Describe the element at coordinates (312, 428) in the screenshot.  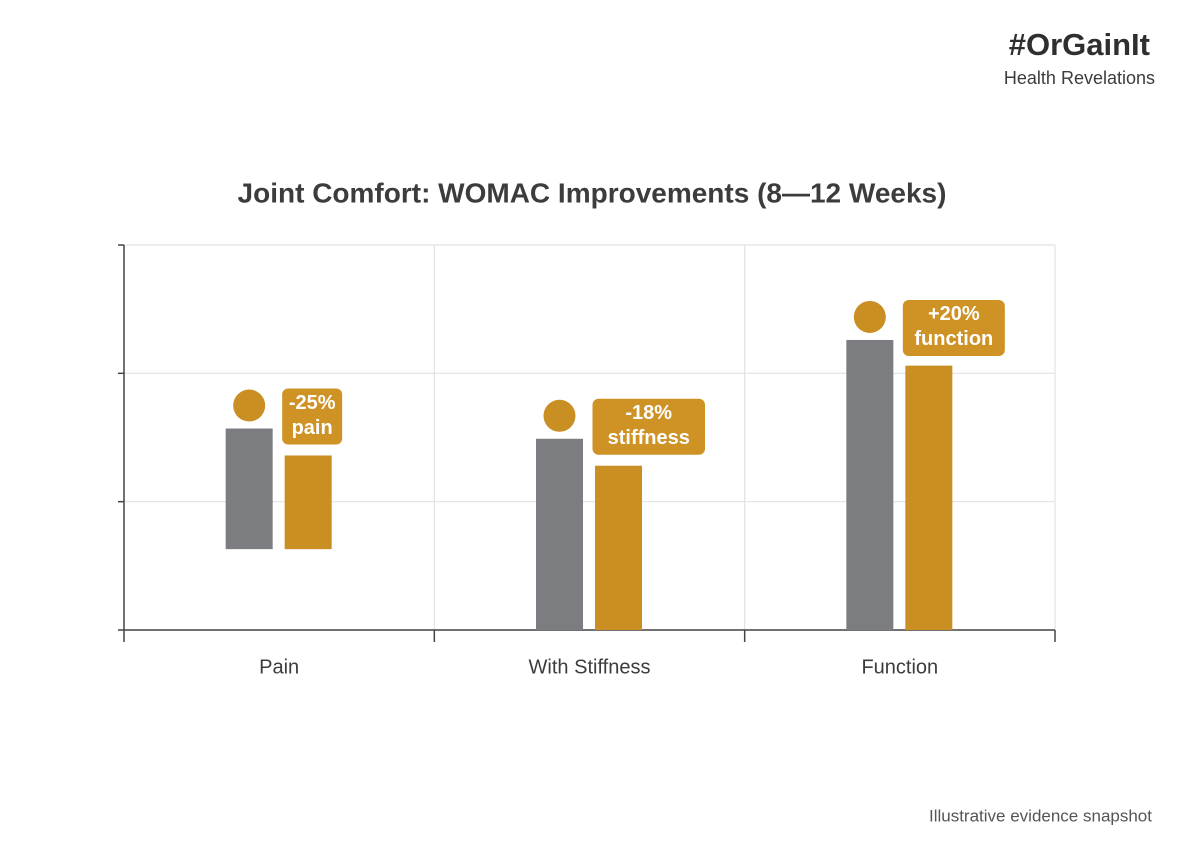
I see `annotation-text: pain` at that location.